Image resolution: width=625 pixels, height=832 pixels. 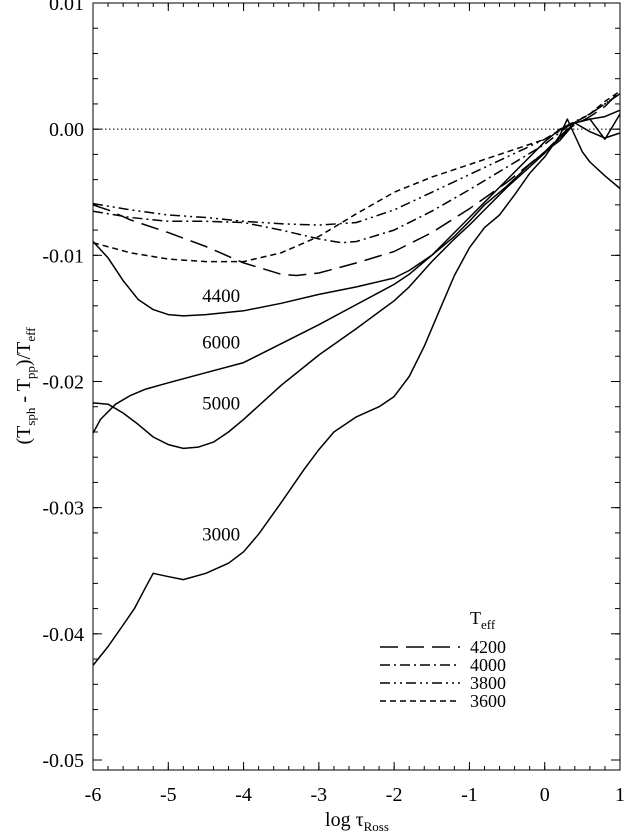 I want to click on legend-label-3800: 3800, so click(x=488, y=683).